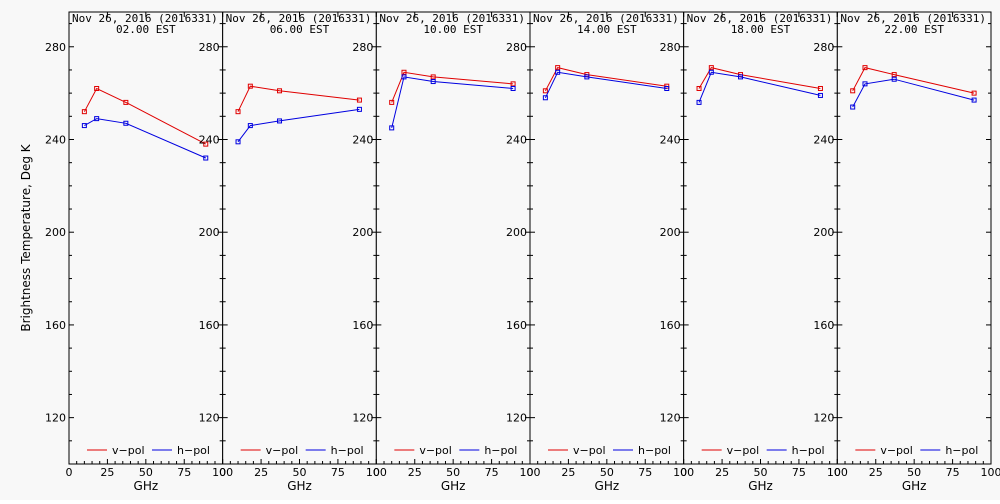 The height and width of the screenshot is (504, 1000). Describe the element at coordinates (607, 29) in the screenshot. I see `panel-title-line2: 14.00 EST` at that location.